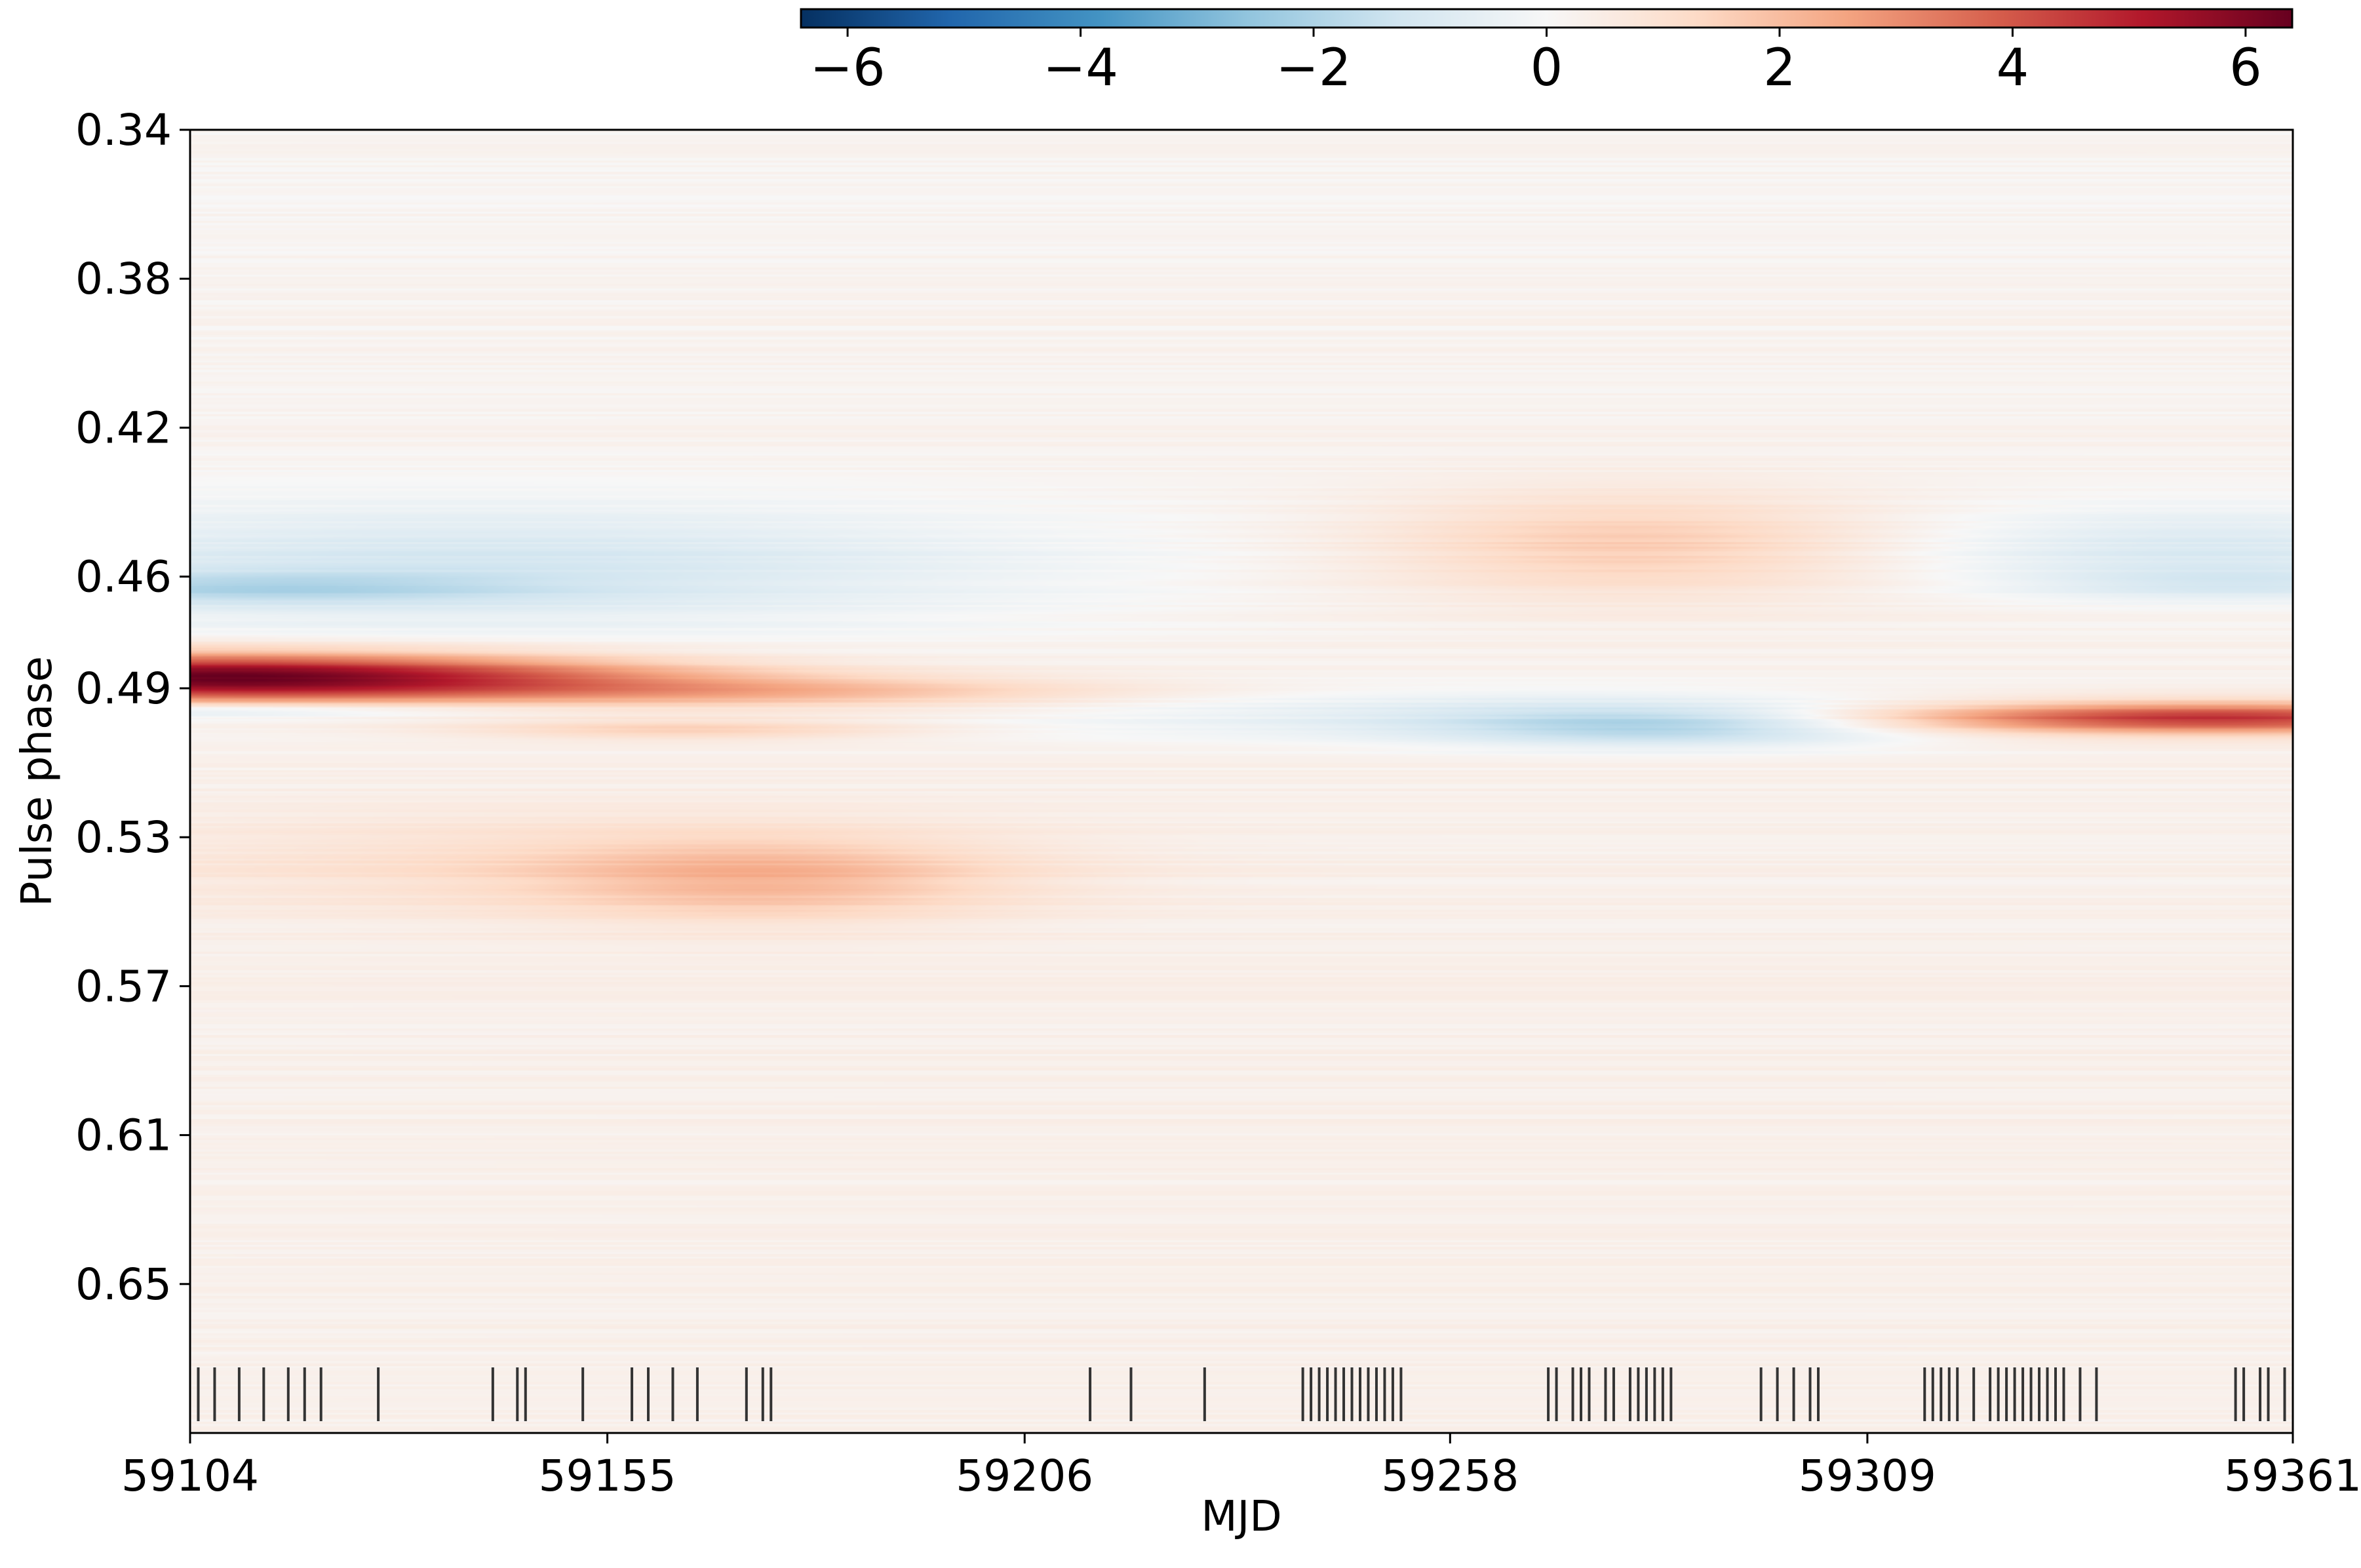 This screenshot has width=2361, height=1568. I want to click on y-tick-label: 0.57, so click(123, 986).